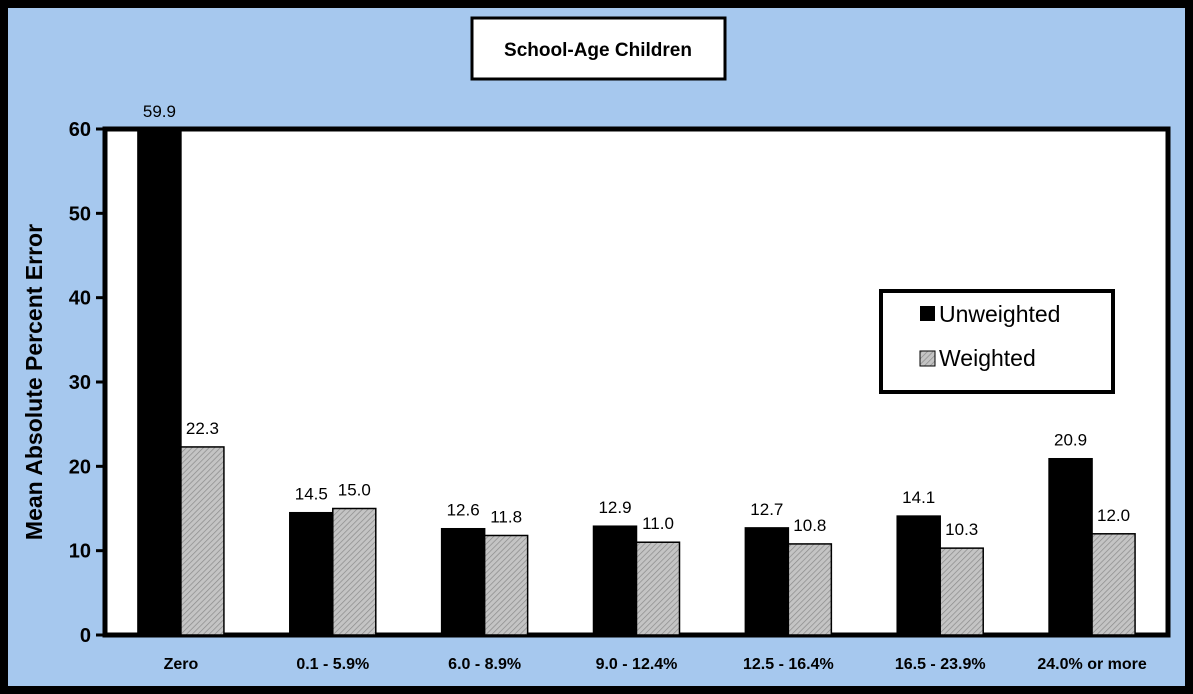 The width and height of the screenshot is (1193, 694). What do you see at coordinates (506, 516) in the screenshot?
I see `value-label-weighted: 11.8` at bounding box center [506, 516].